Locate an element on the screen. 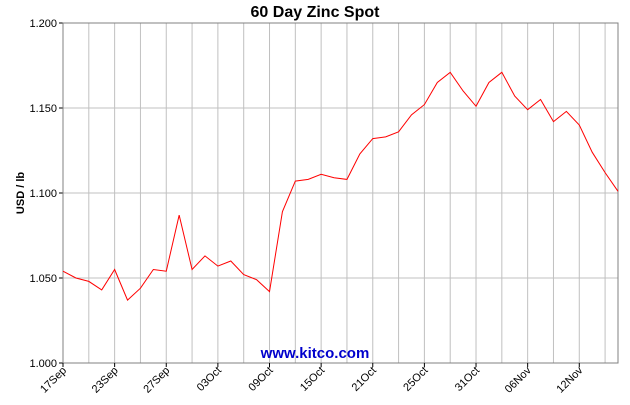  chart-title: 60 Day Zinc Spot is located at coordinates (316, 12).